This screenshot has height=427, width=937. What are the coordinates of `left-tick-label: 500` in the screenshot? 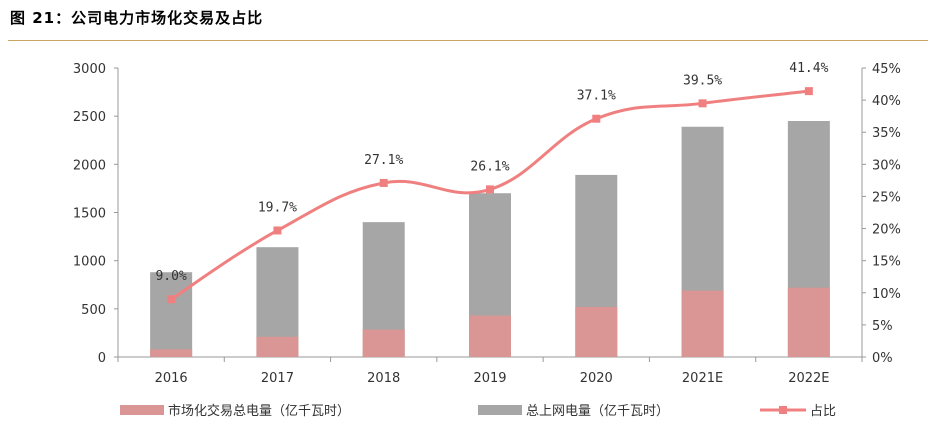 It's located at (93, 310).